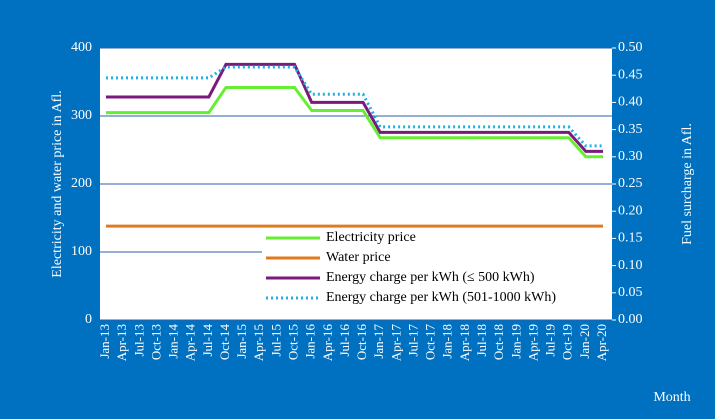  Describe the element at coordinates (241, 341) in the screenshot. I see `x-tick-label: Jan-15` at that location.